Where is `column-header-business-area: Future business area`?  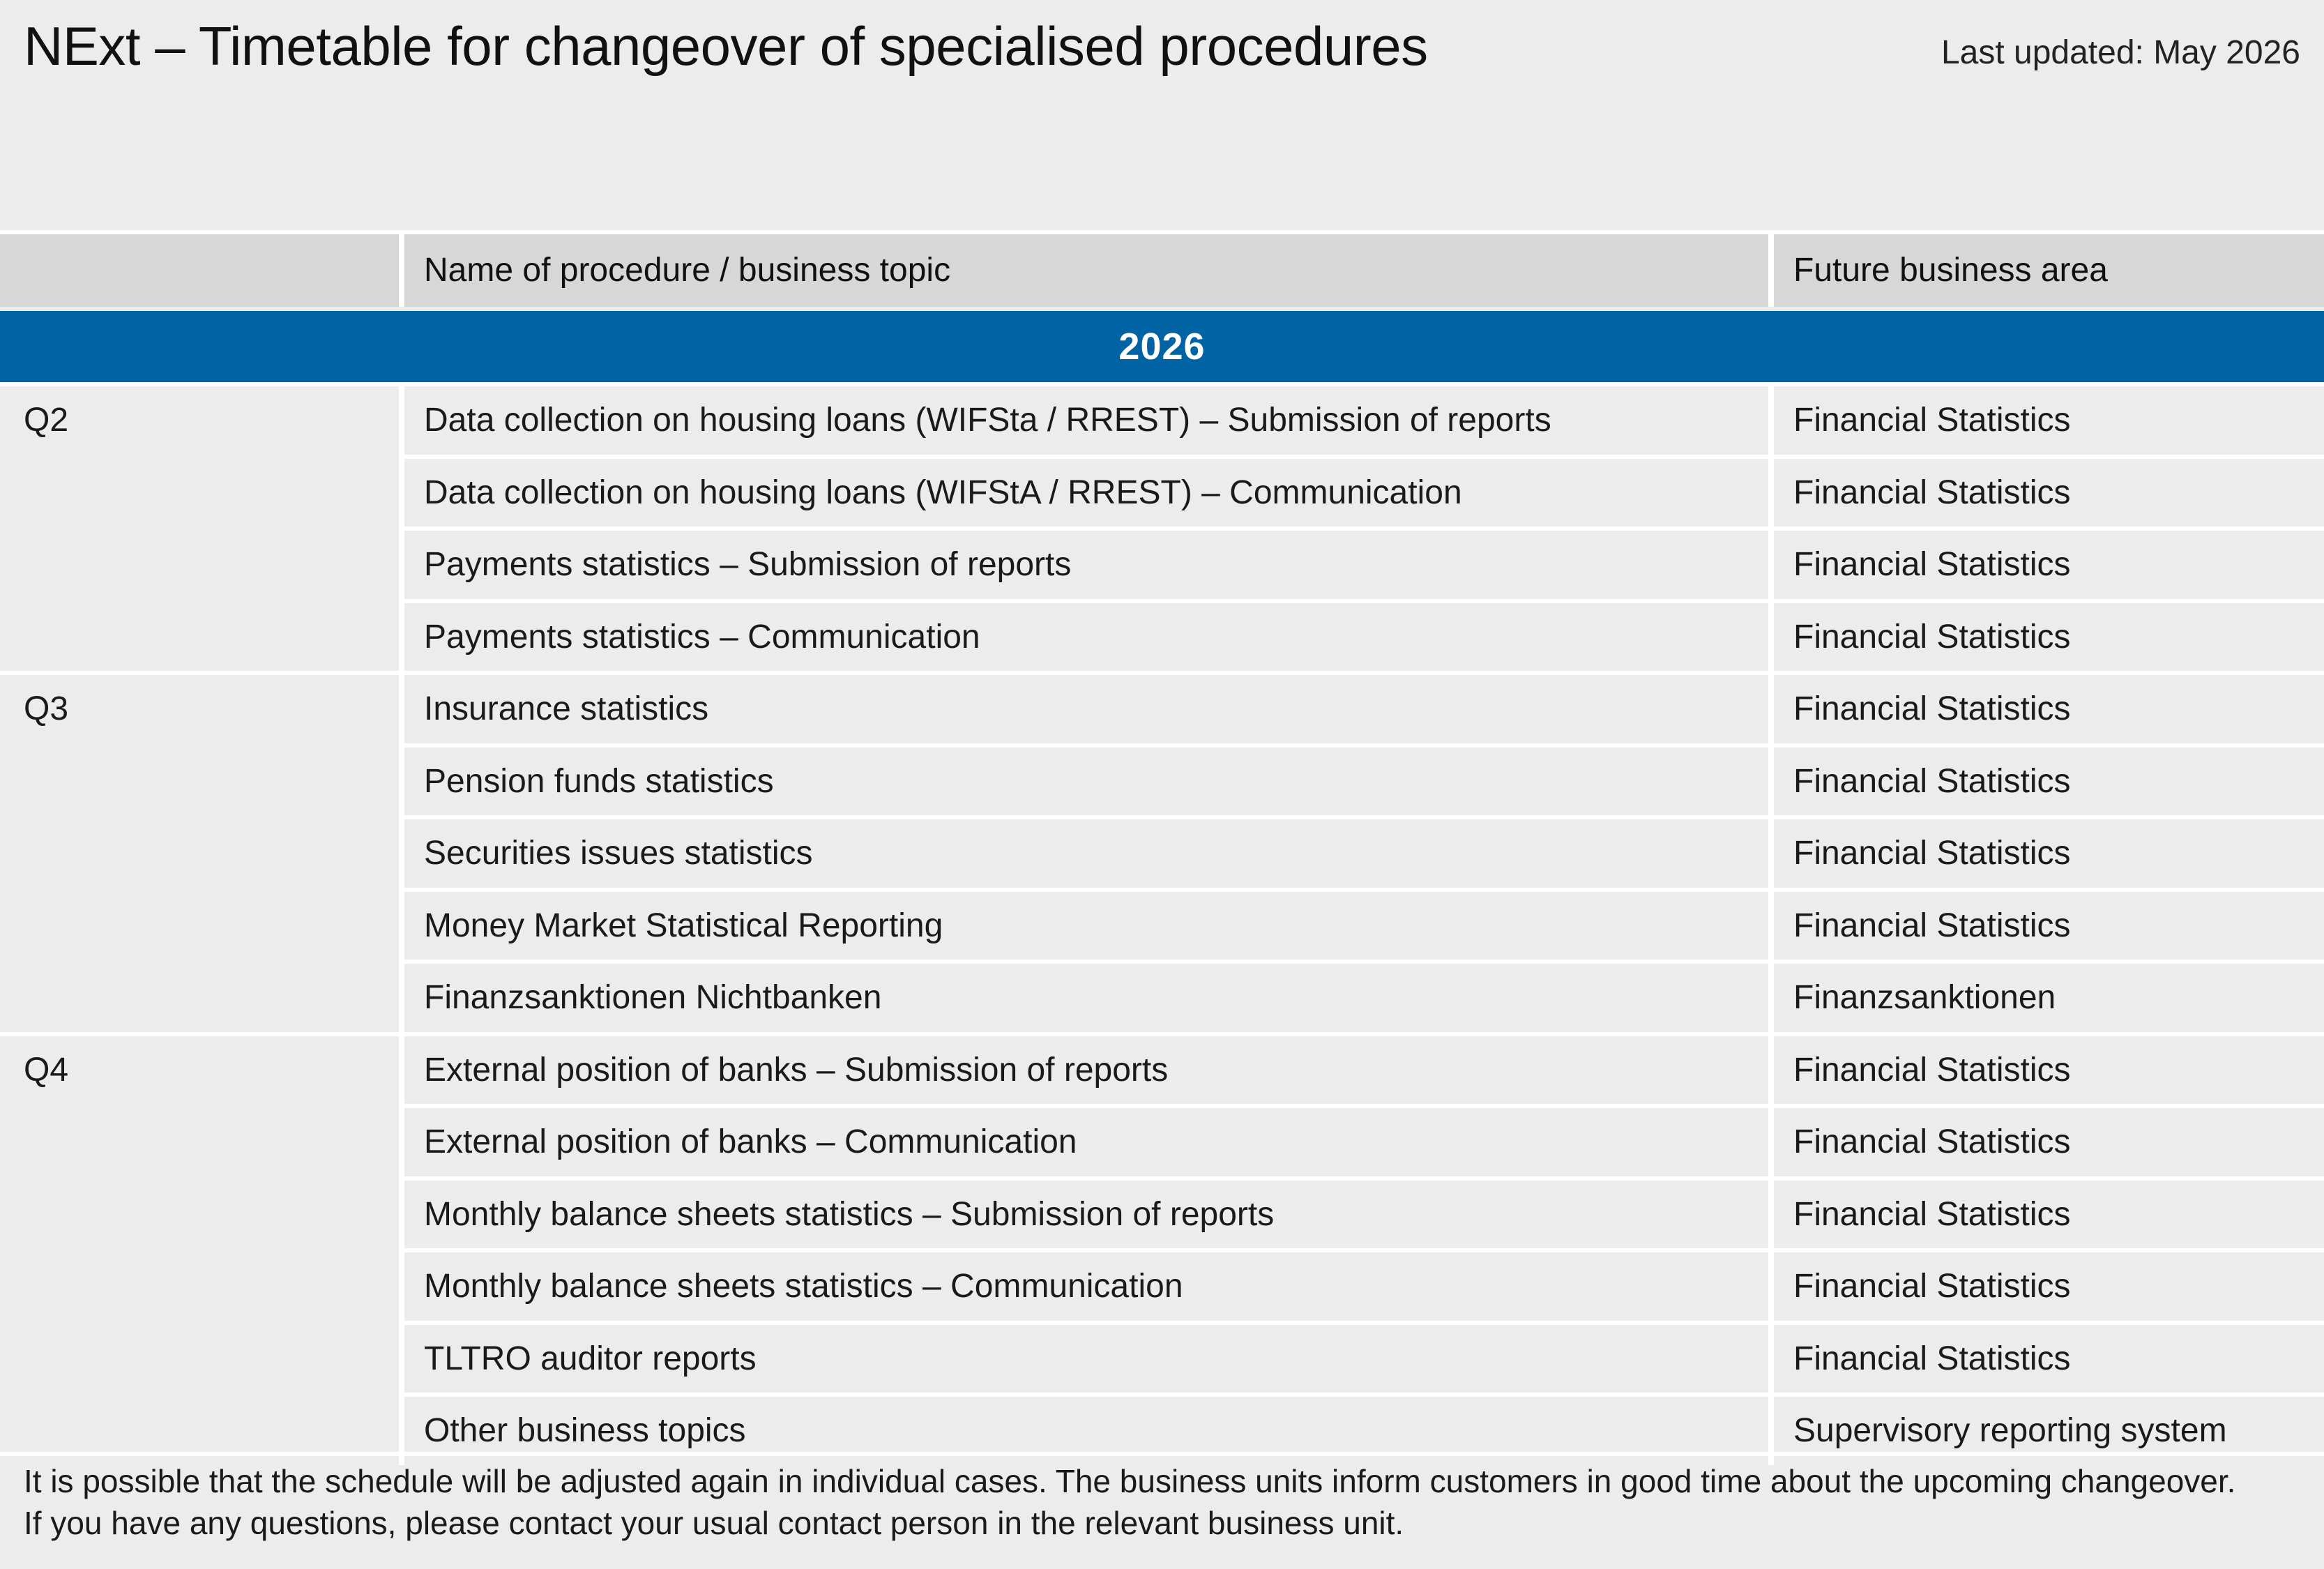
column-header-business-area: Future business area is located at coordinates (1950, 270).